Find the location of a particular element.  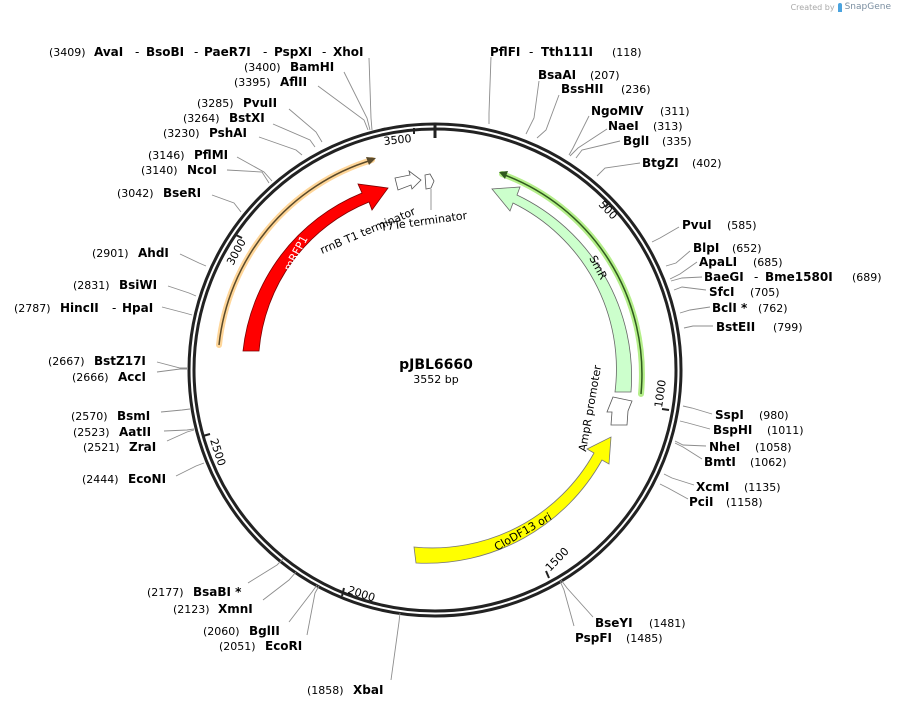

feature-clodf13-ori: CloDF13 ori is located at coordinates (512, 500).